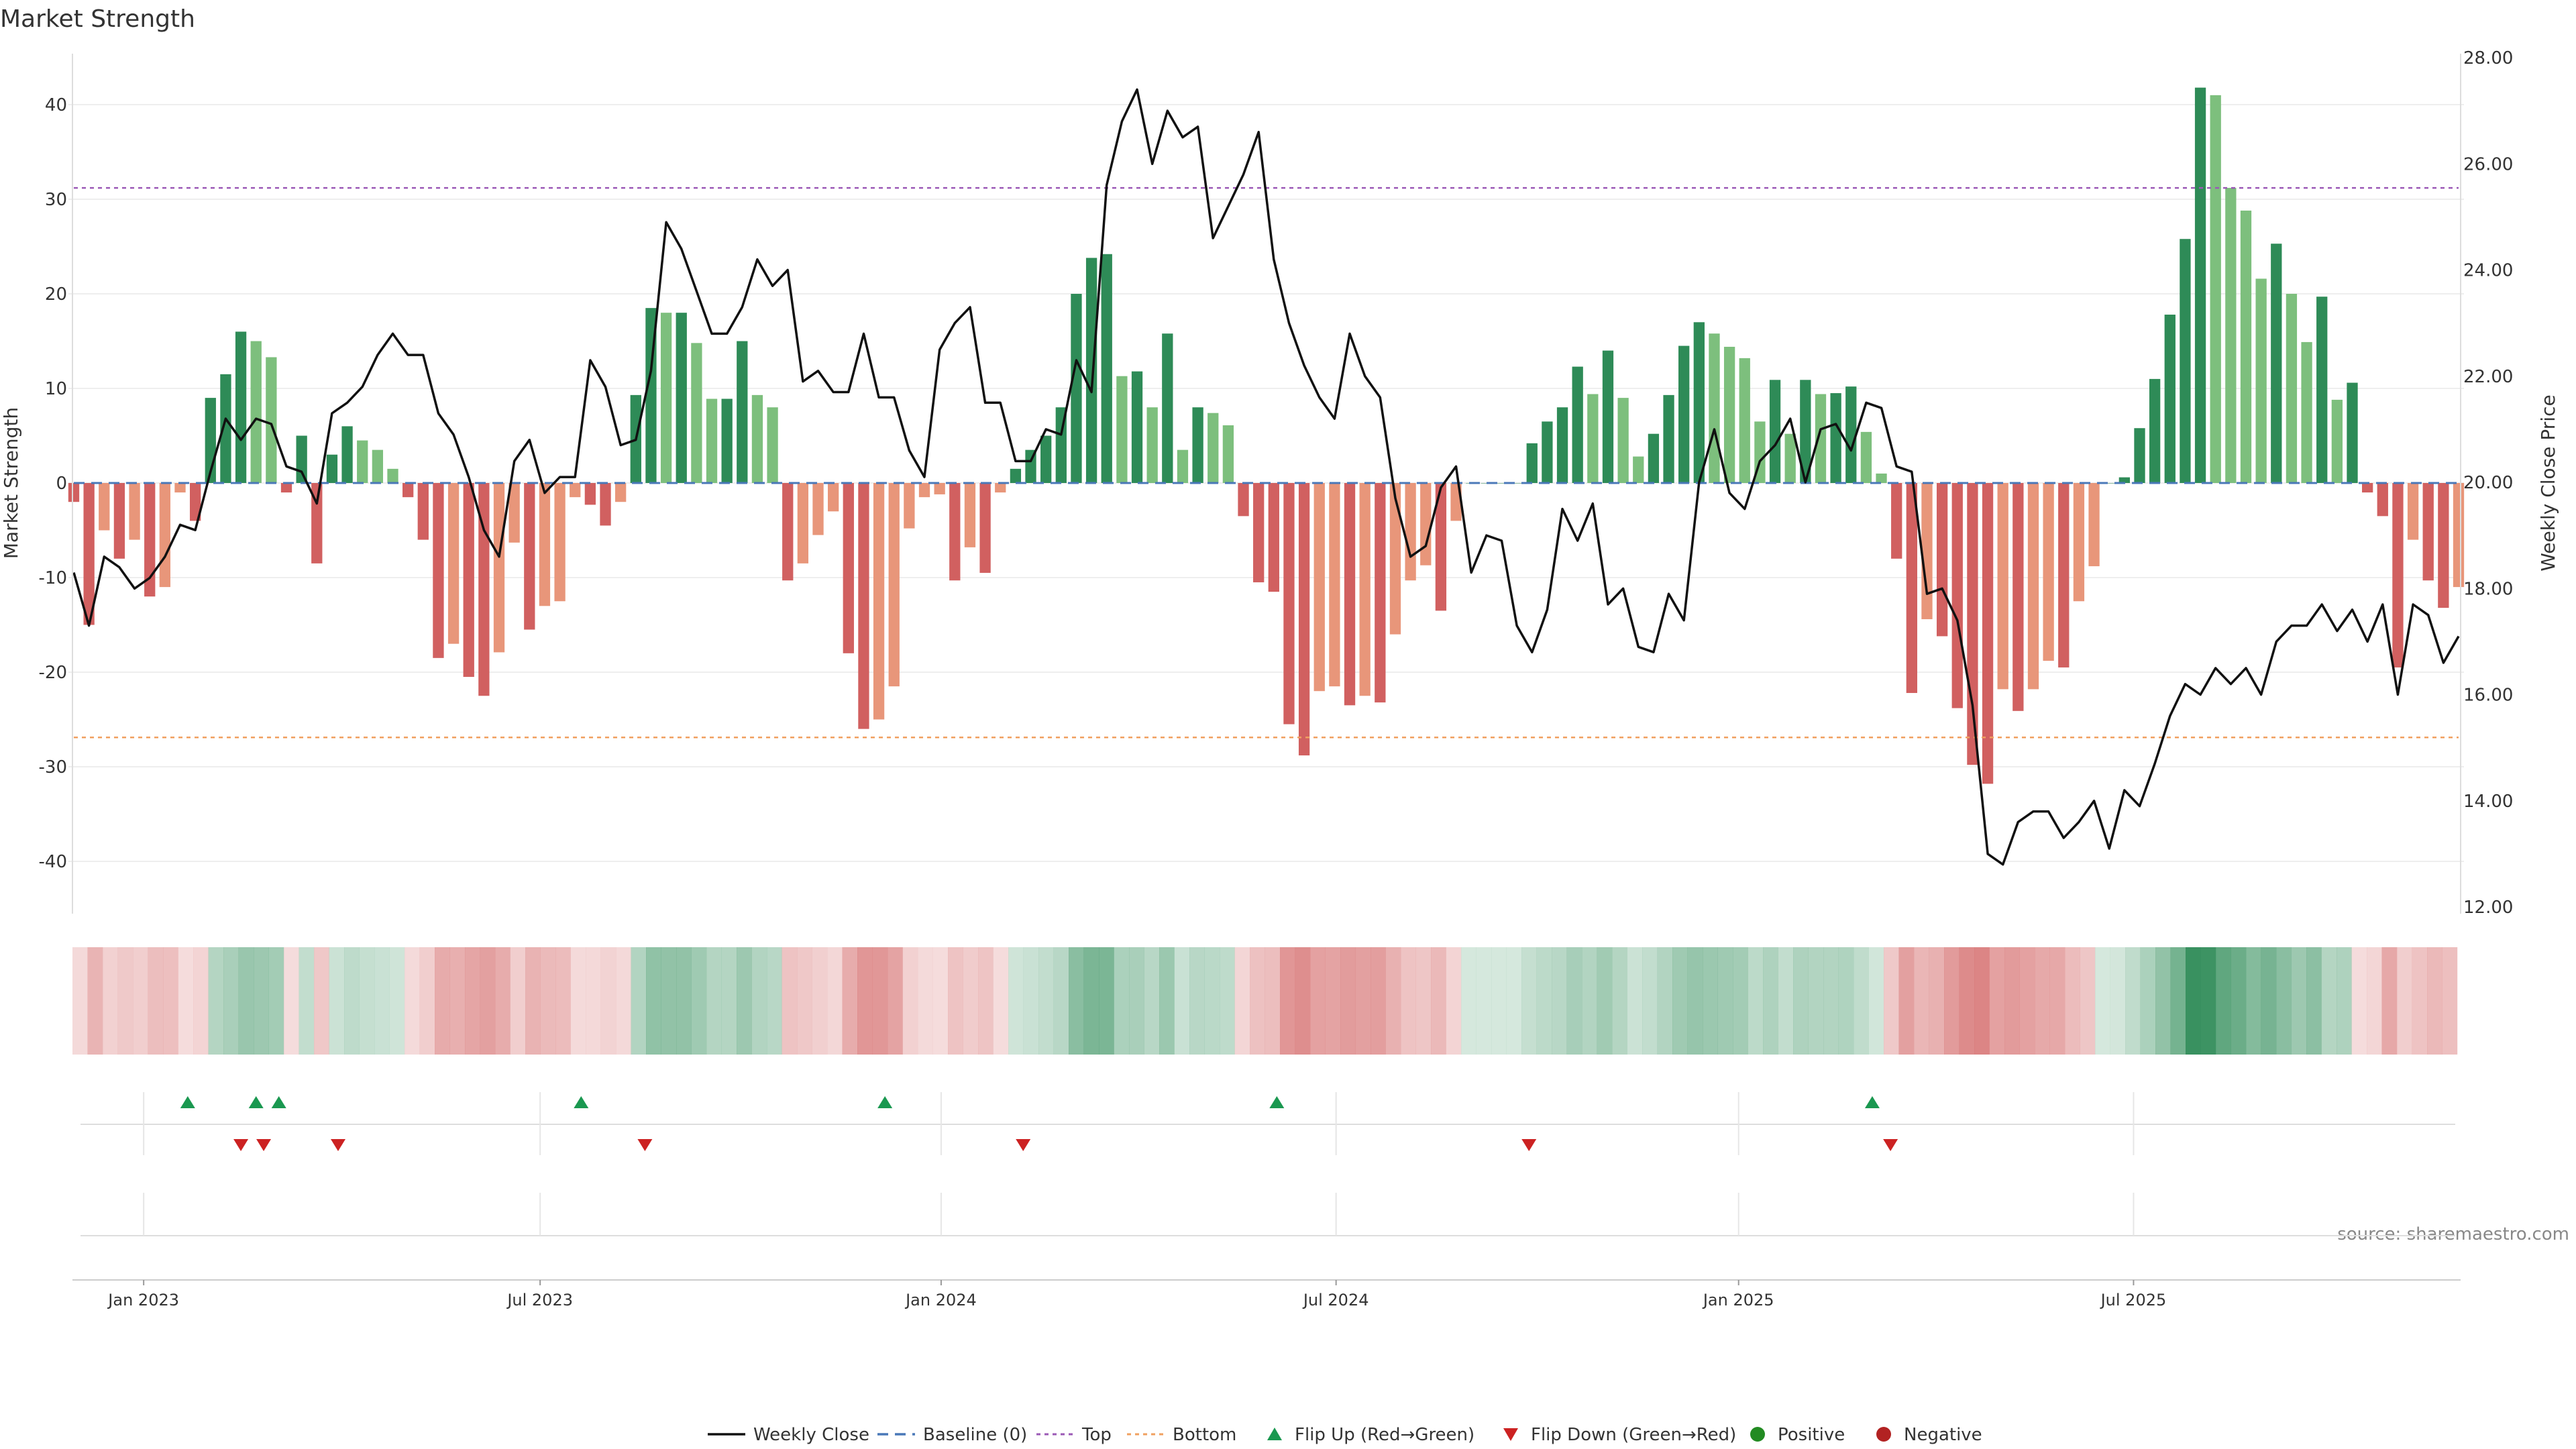 This screenshot has height=1449, width=2576. Describe the element at coordinates (53, 578) in the screenshot. I see `y-tick-left-label: -10` at that location.